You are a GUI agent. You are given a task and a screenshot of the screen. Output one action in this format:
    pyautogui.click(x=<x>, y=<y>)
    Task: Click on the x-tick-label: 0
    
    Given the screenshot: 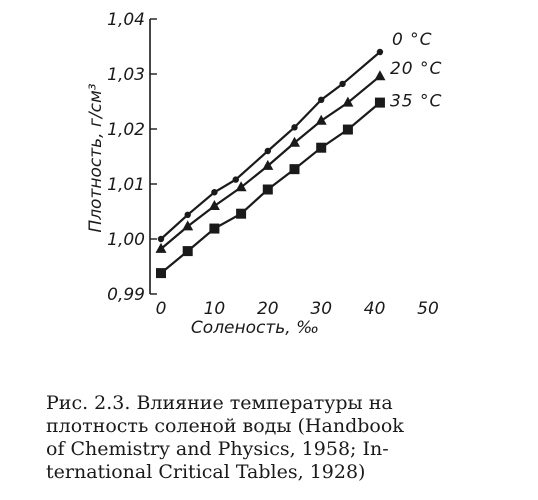 What is the action you would take?
    pyautogui.click(x=161, y=309)
    